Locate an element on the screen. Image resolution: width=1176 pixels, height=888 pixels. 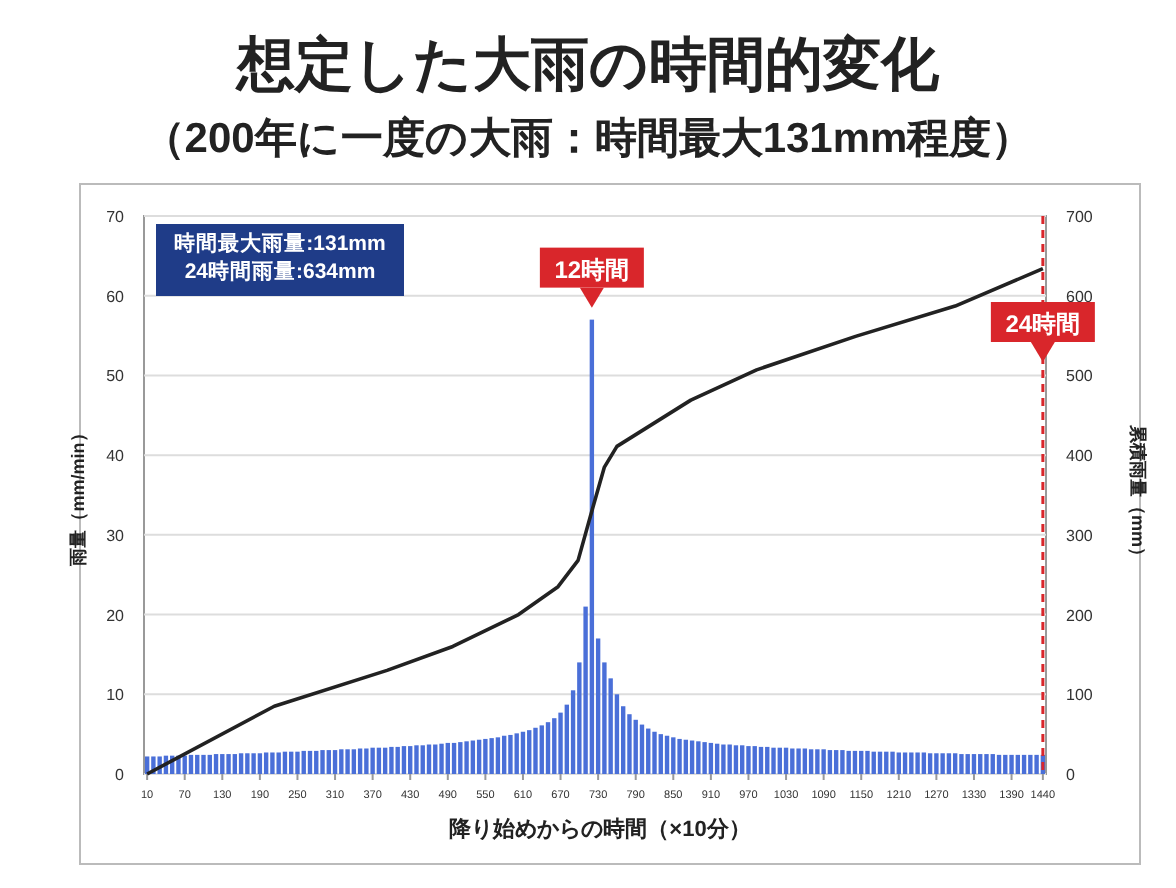
ref-line-label: 24時間 is located at coordinates (1043, 324).